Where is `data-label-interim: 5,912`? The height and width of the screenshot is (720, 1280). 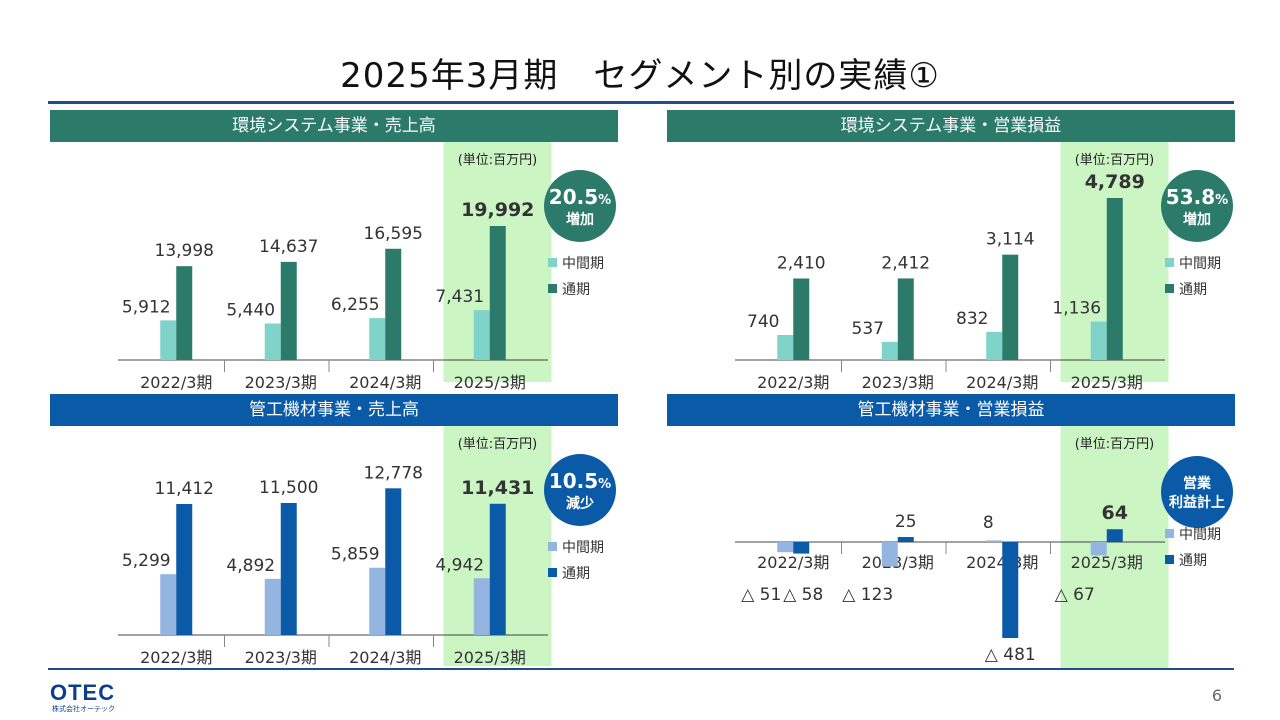 data-label-interim: 5,912 is located at coordinates (146, 307).